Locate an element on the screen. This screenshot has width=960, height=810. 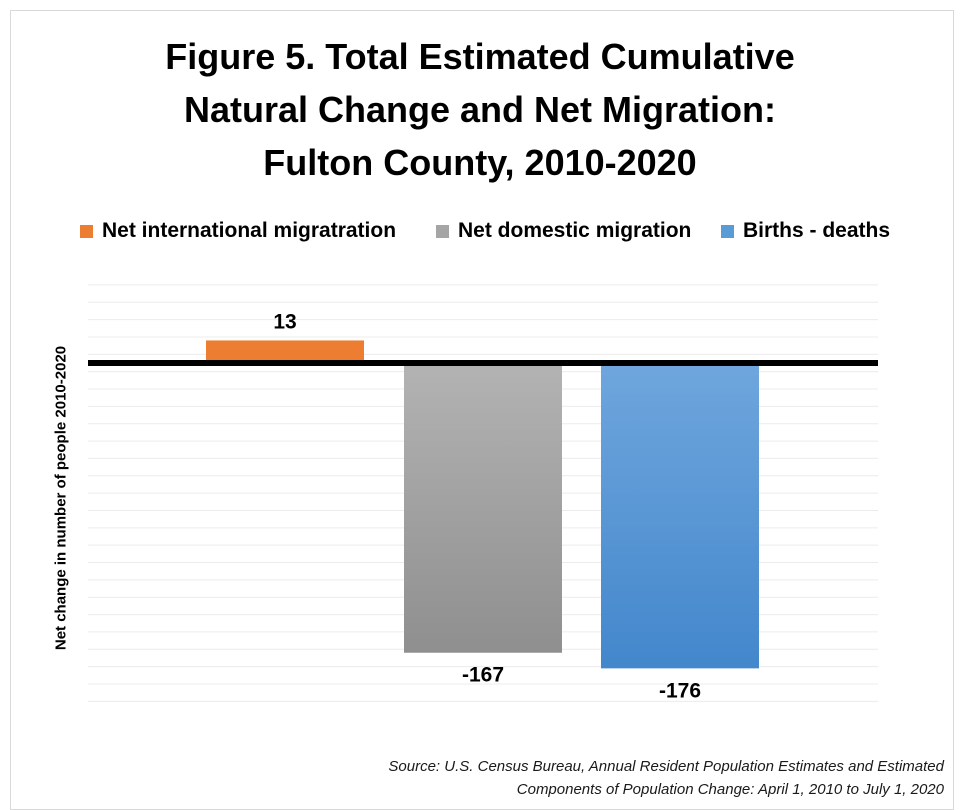
legend-swatch-international is located at coordinates (86, 231).